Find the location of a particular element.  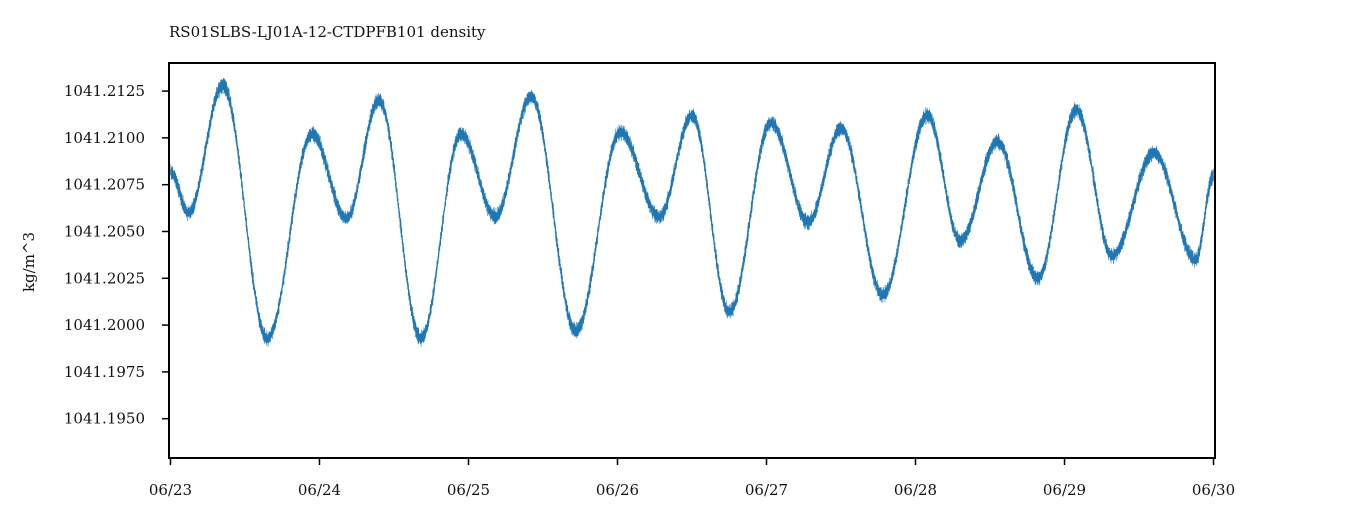

chart-title: RS01SLBS-LJ01A-12-CTDPFB101 density is located at coordinates (327, 32).